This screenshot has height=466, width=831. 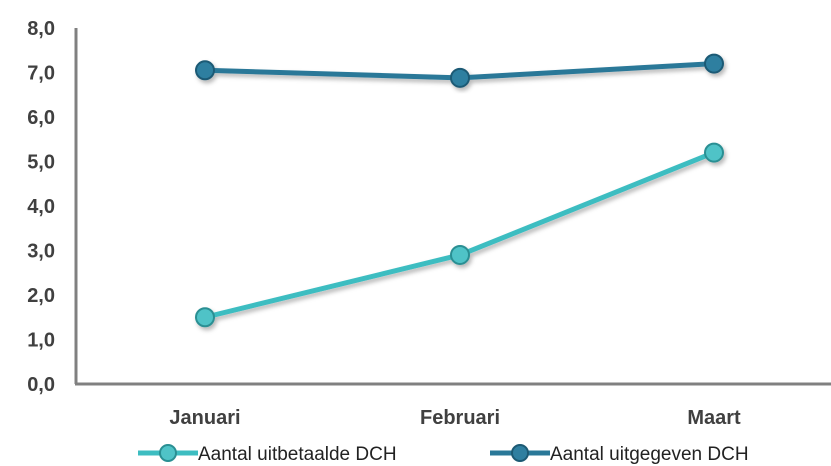 What do you see at coordinates (41, 118) in the screenshot?
I see `y-tick-label: 6,0` at bounding box center [41, 118].